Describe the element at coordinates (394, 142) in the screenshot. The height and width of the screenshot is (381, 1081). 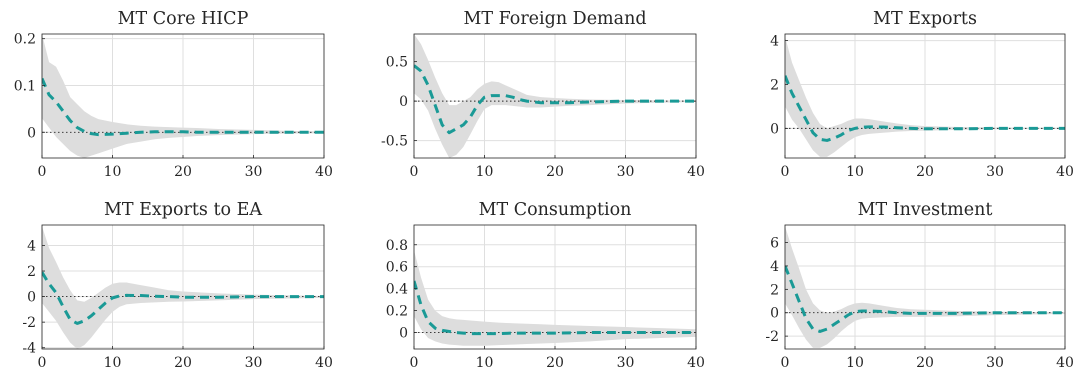
I see `y-tick-label: -0.5` at that location.